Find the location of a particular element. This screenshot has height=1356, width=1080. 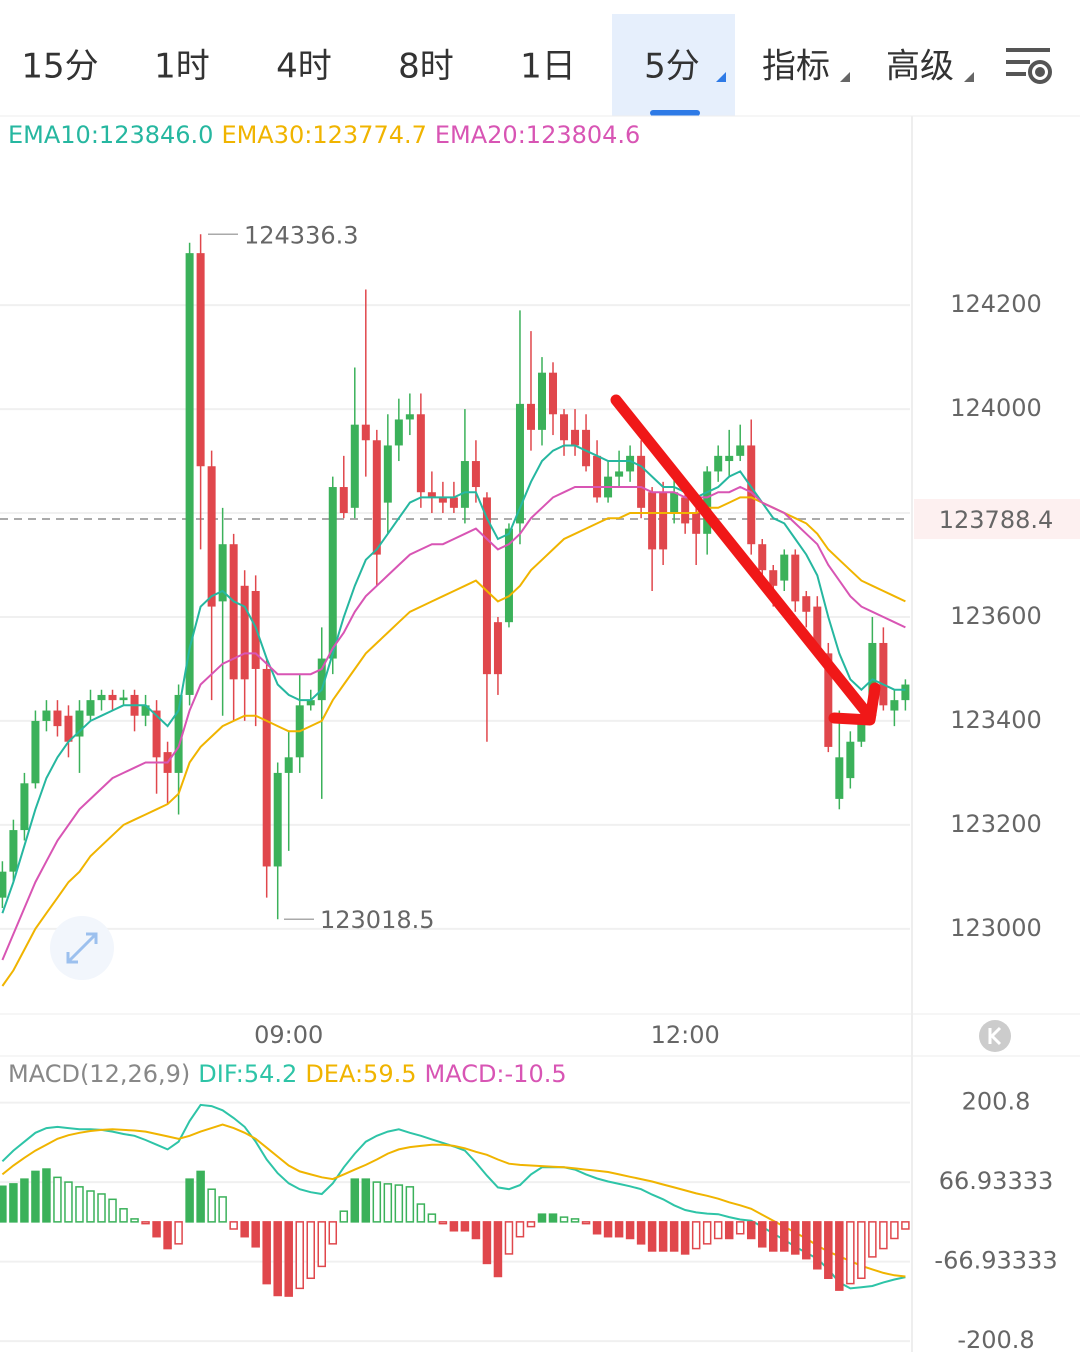

legend-value: -10.5 is located at coordinates (536, 1074).